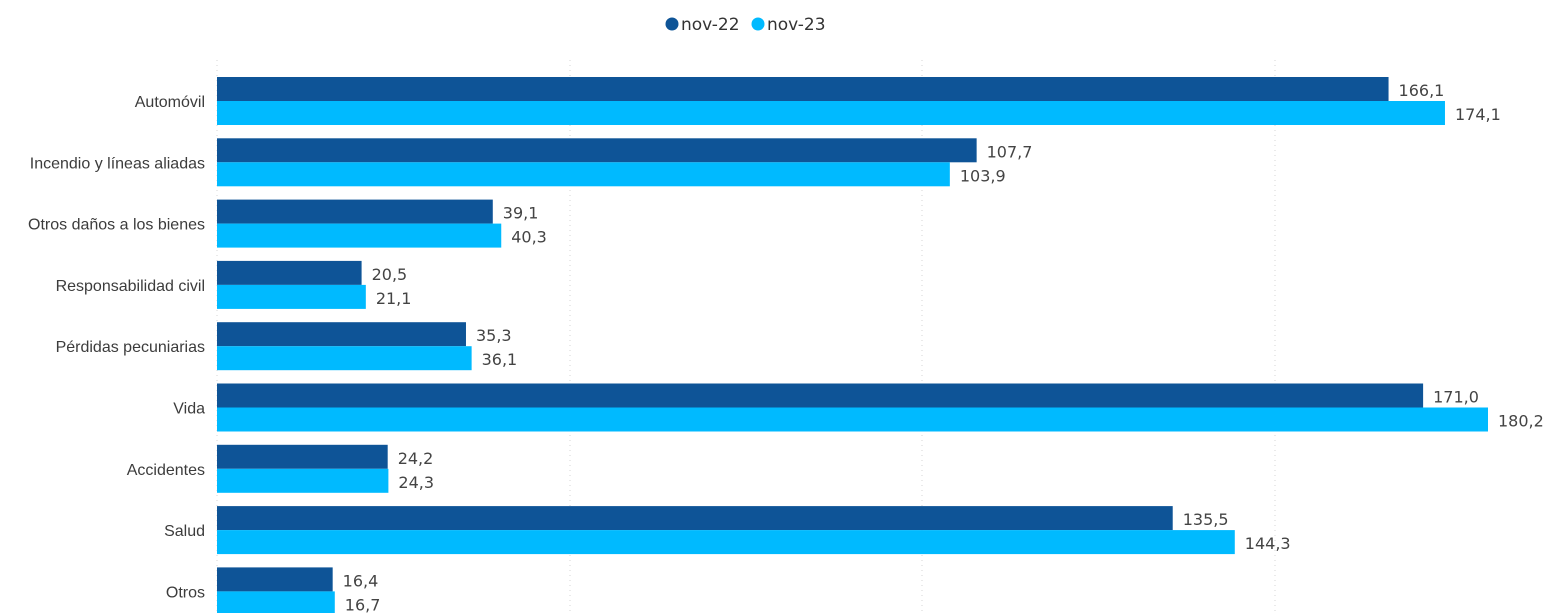  What do you see at coordinates (1010, 151) in the screenshot?
I see `data-label-nov-22: 107,7` at bounding box center [1010, 151].